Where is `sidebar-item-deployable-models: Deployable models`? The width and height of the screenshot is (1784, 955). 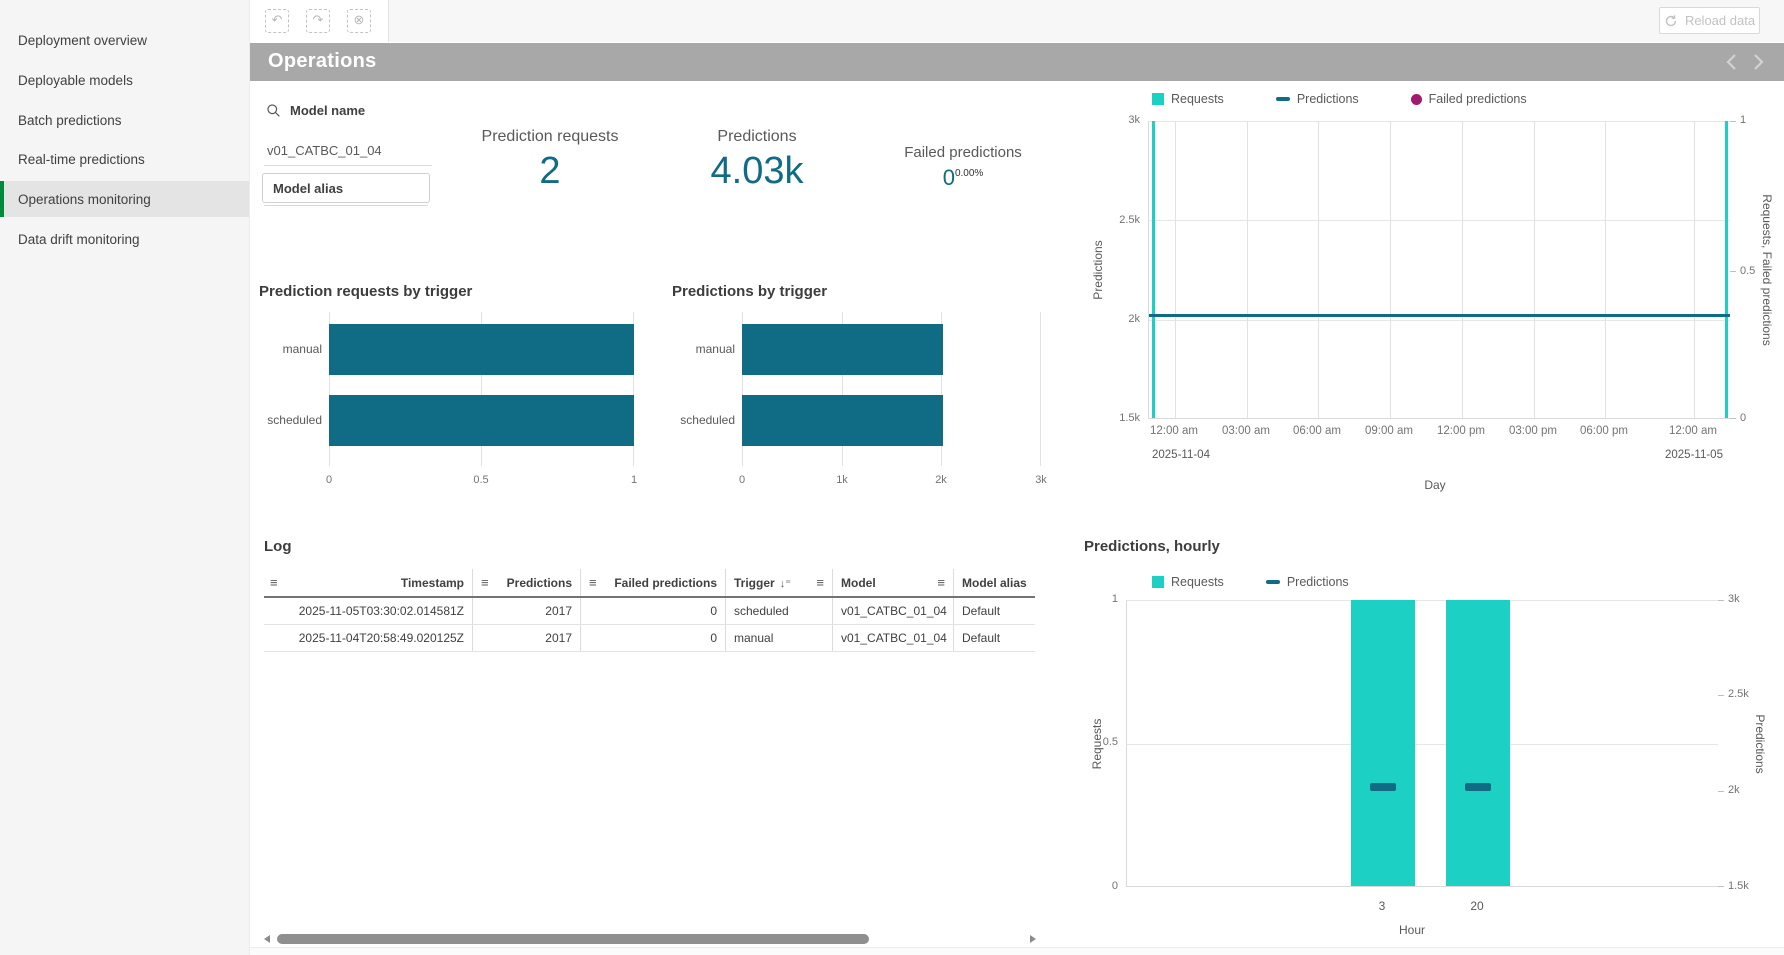
sidebar-item-deployable-models: Deployable models is located at coordinates (124, 80).